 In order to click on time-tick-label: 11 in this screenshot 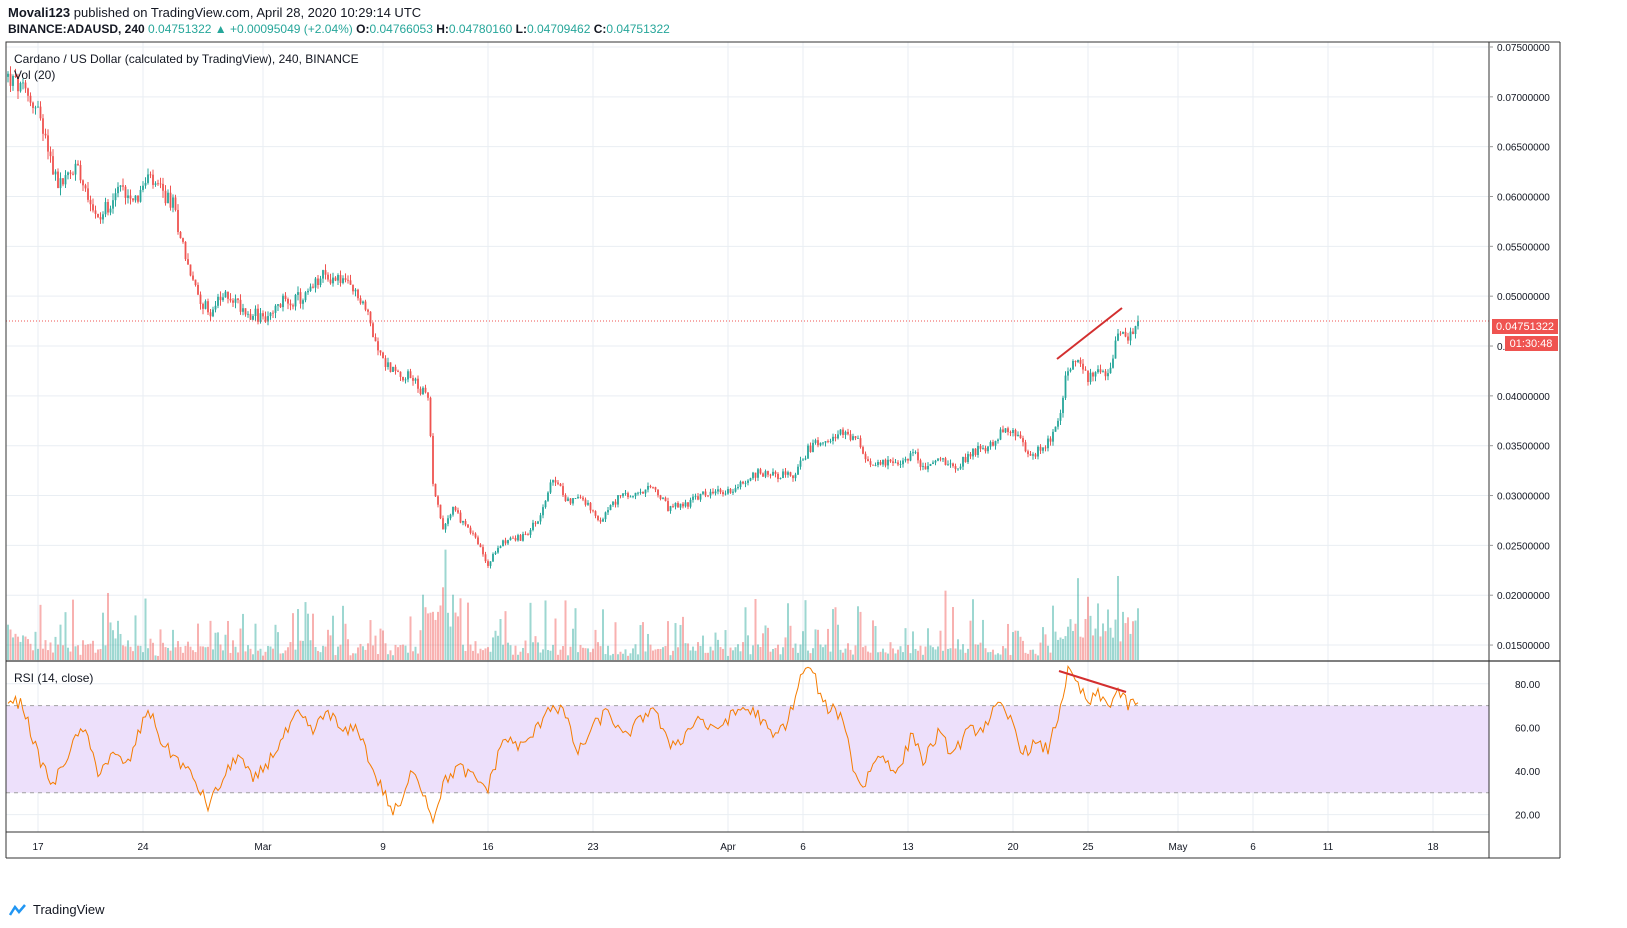, I will do `click(1328, 847)`.